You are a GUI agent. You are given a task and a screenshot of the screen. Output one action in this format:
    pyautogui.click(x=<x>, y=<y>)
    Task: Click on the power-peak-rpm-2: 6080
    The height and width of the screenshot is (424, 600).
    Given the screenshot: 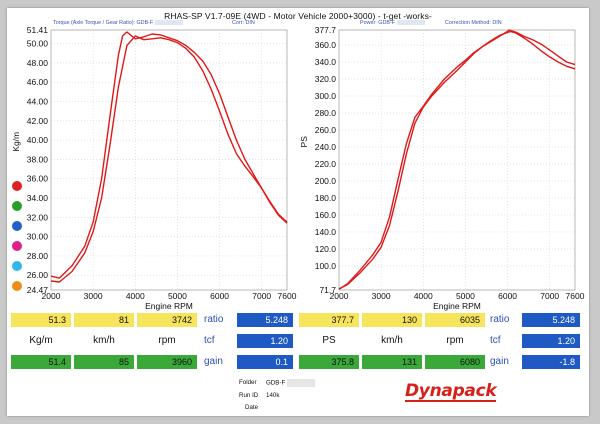 What is the action you would take?
    pyautogui.click(x=455, y=362)
    